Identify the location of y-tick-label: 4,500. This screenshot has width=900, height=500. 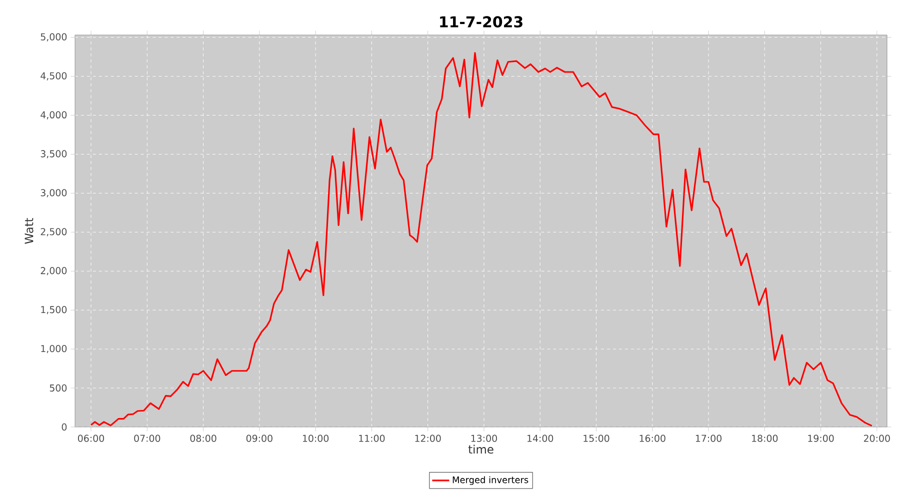
(53, 76).